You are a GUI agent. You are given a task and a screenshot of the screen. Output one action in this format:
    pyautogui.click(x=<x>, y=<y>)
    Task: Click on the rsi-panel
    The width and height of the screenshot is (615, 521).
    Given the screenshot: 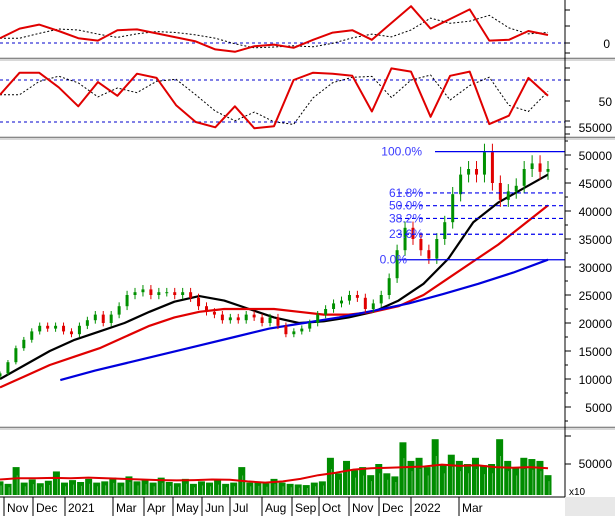 What is the action you would take?
    pyautogui.click(x=282, y=98)
    